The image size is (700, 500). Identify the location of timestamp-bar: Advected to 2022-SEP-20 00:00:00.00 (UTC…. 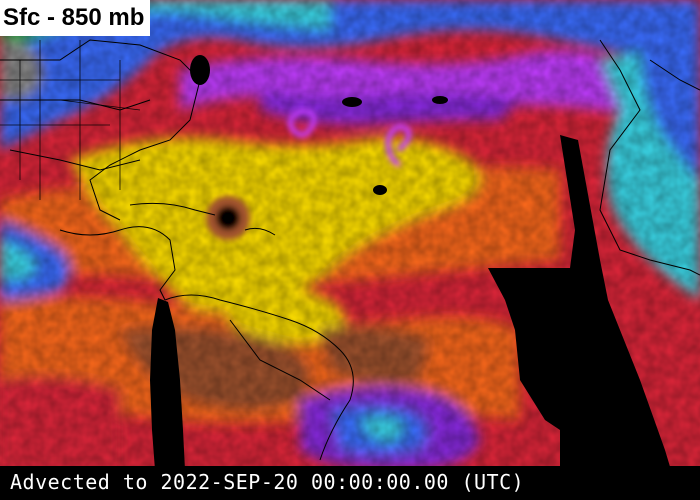
(350, 483).